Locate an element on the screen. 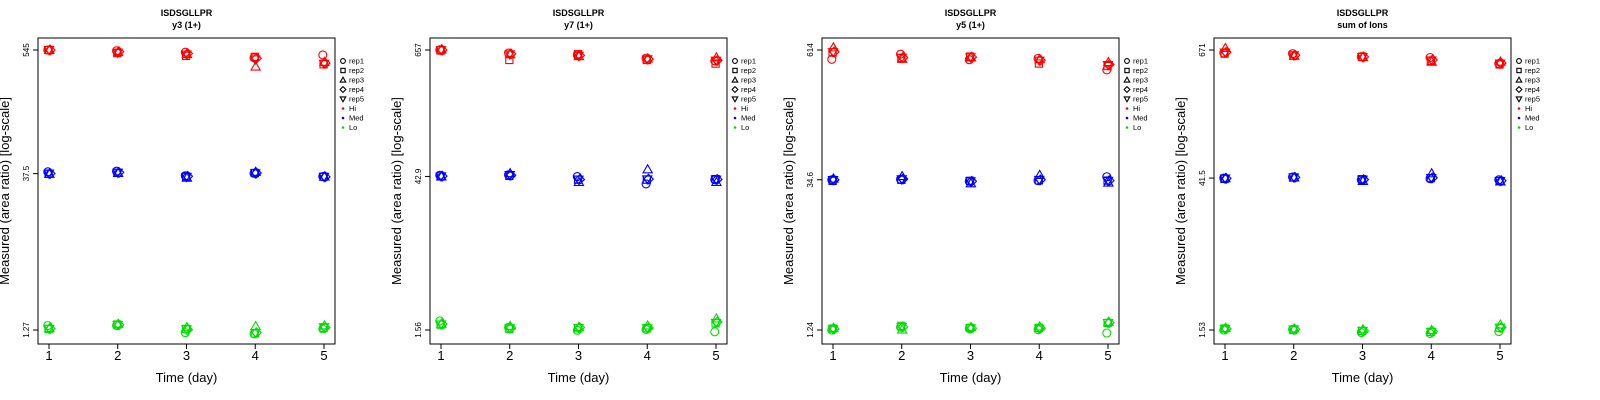 The width and height of the screenshot is (1600, 400). y-tick-label: 1.27 is located at coordinates (26, 330).